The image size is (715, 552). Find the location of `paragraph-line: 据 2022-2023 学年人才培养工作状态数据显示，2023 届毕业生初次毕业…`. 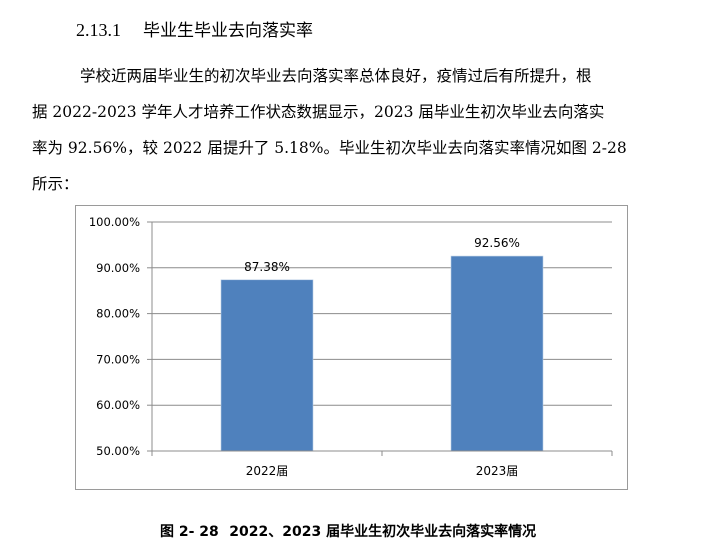

paragraph-line: 据 2022-2023 学年人才培养工作状态数据显示，2023 届毕业生初次毕业… is located at coordinates (318, 112).